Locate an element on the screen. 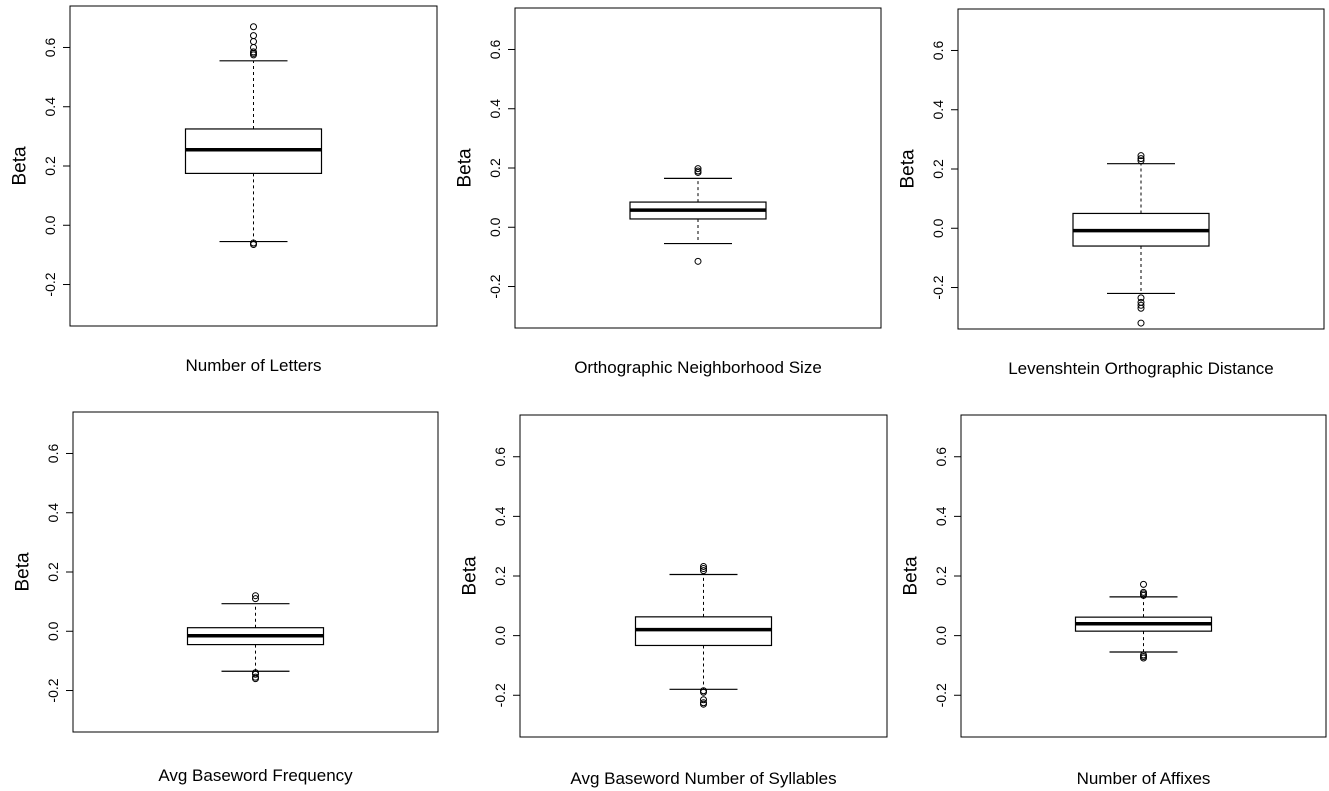 The image size is (1329, 791). x-axis-label: Orthographic Neighborhood Size is located at coordinates (698, 367).